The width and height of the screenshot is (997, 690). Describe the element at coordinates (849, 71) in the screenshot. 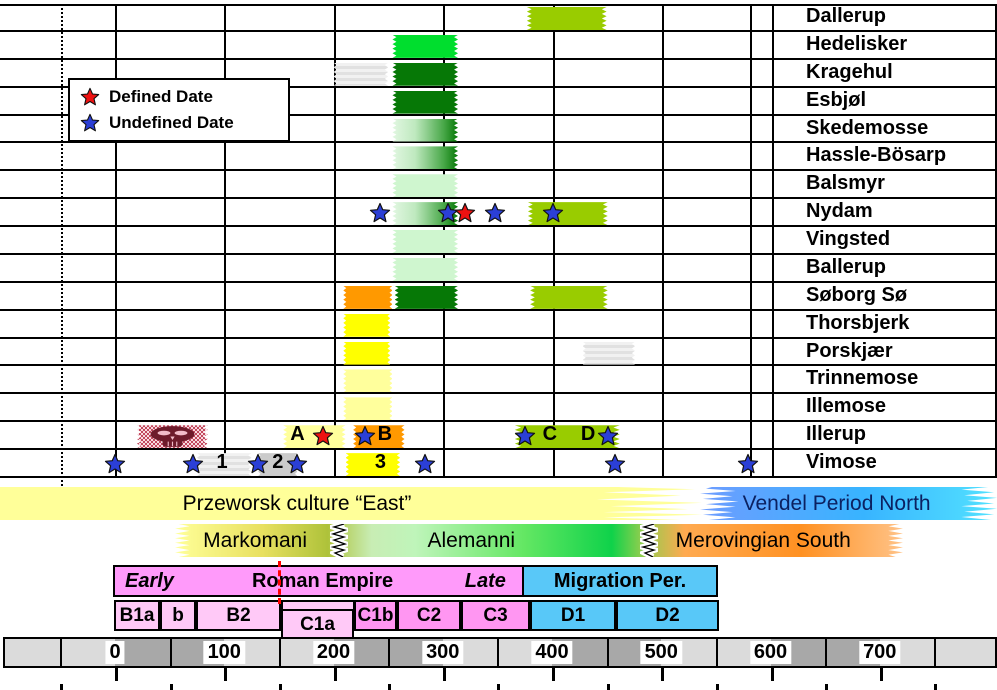

I see `site-name: Kragehul` at that location.